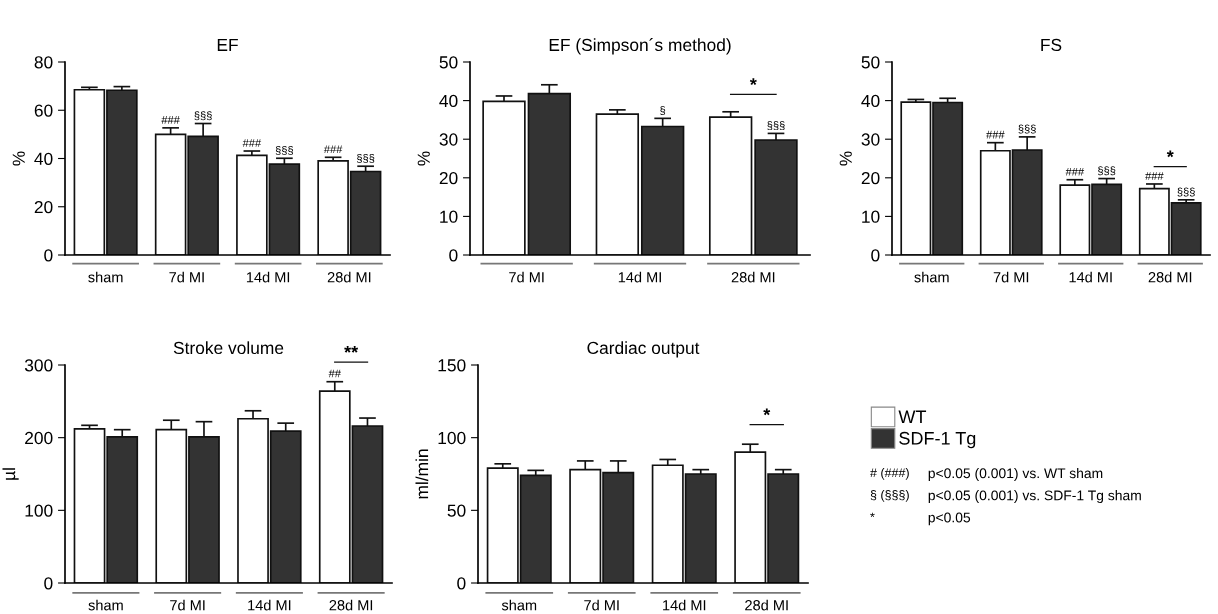 The height and width of the screenshot is (614, 1218). What do you see at coordinates (1051, 45) in the screenshot?
I see `chart-title: FS` at bounding box center [1051, 45].